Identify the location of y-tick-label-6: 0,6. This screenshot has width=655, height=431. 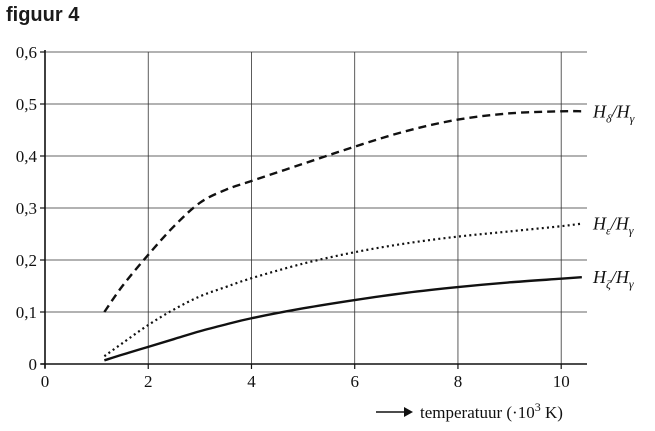
(26, 52).